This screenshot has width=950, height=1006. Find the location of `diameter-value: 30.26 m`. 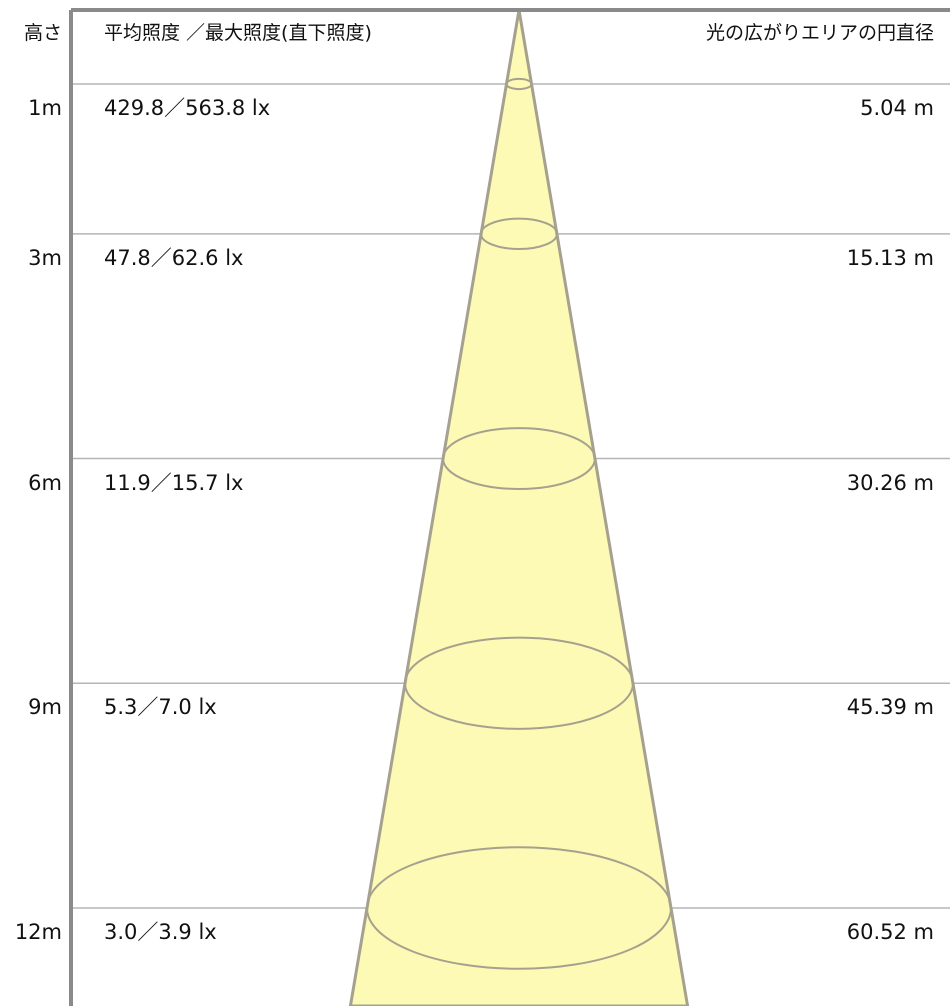

diameter-value: 30.26 m is located at coordinates (890, 482).